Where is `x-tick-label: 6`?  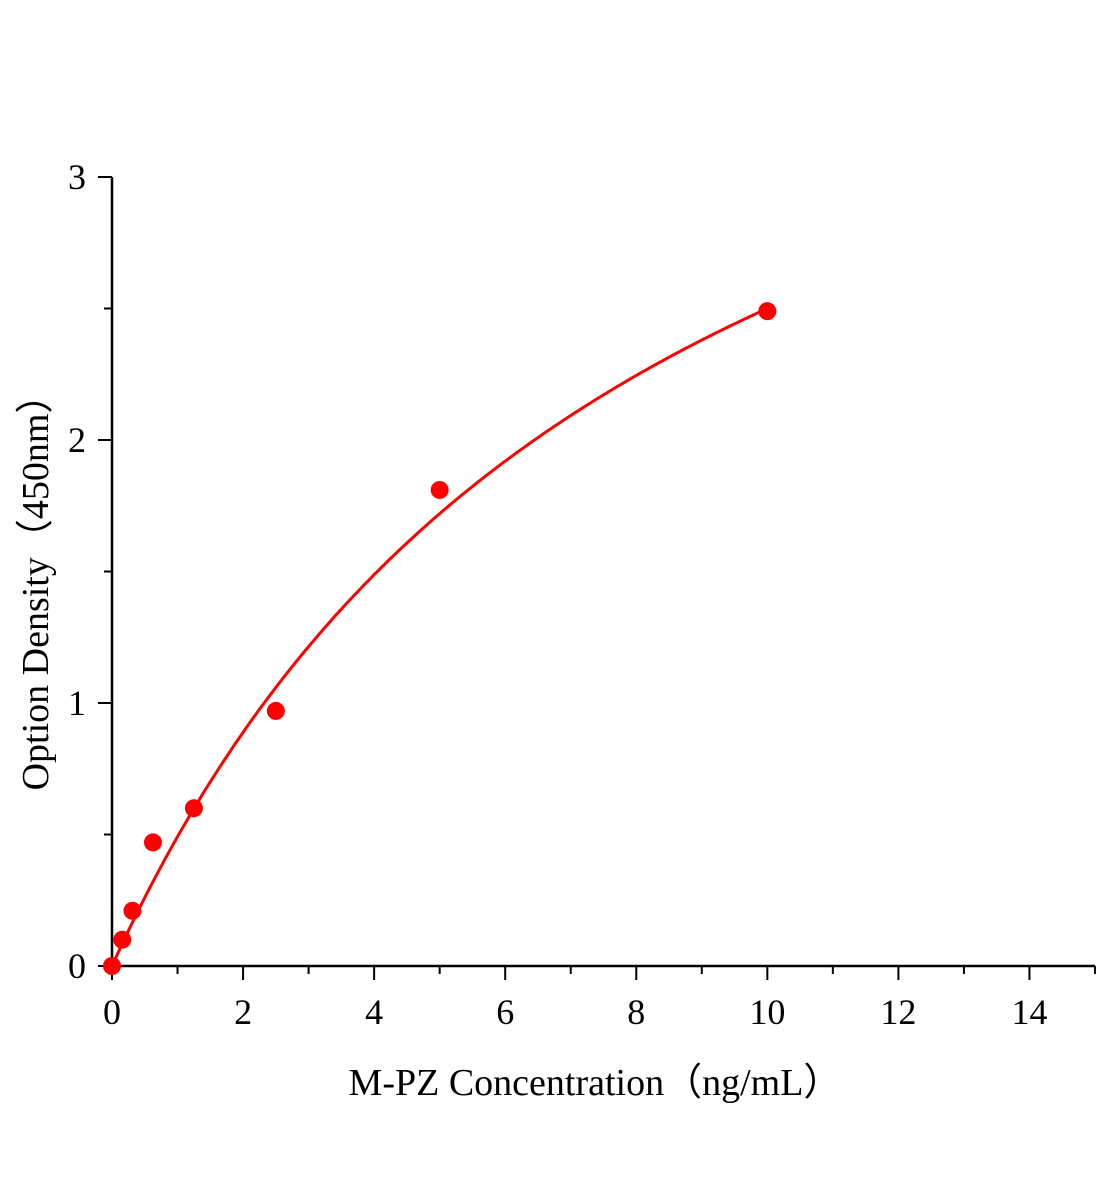 x-tick-label: 6 is located at coordinates (505, 1012).